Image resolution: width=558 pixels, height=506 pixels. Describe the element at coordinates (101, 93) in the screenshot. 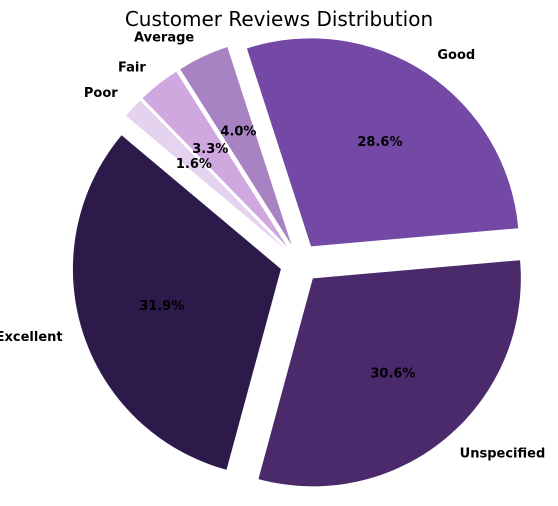

I see `category-label-poor: Poor` at that location.